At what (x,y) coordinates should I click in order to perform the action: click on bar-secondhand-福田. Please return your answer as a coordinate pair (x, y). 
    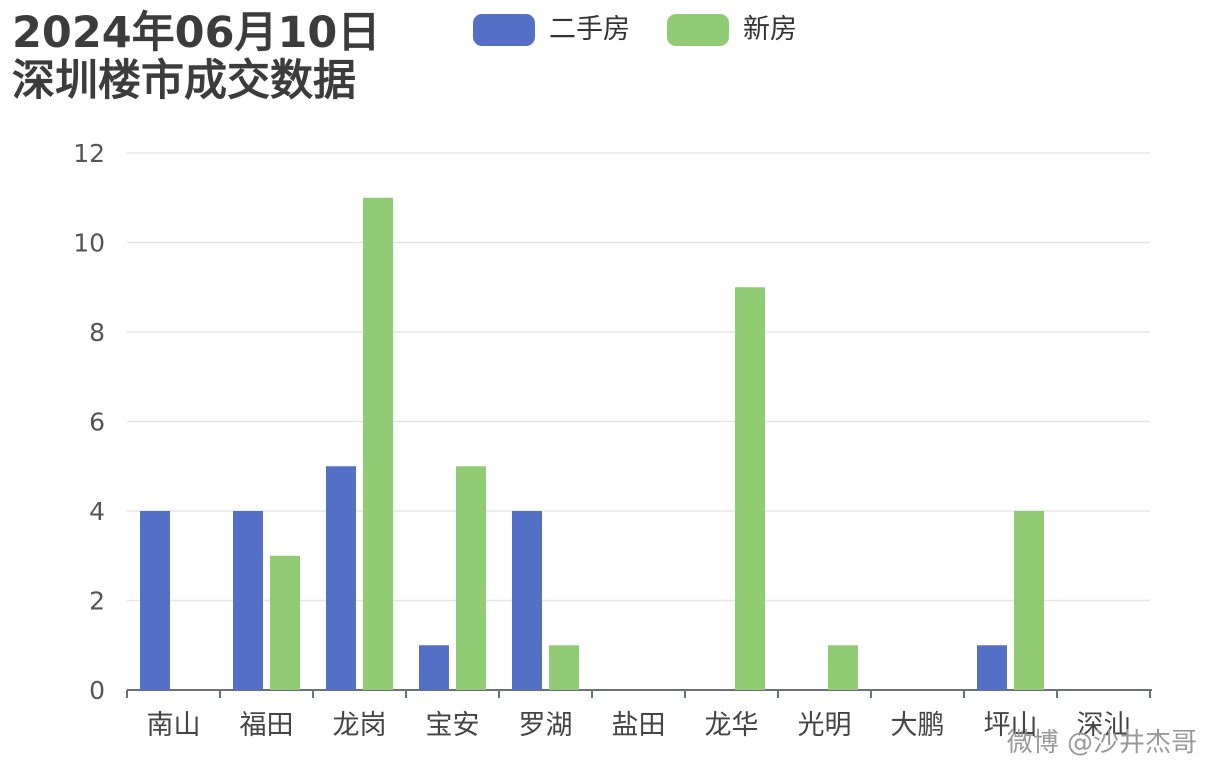
    Looking at the image, I should click on (248, 600).